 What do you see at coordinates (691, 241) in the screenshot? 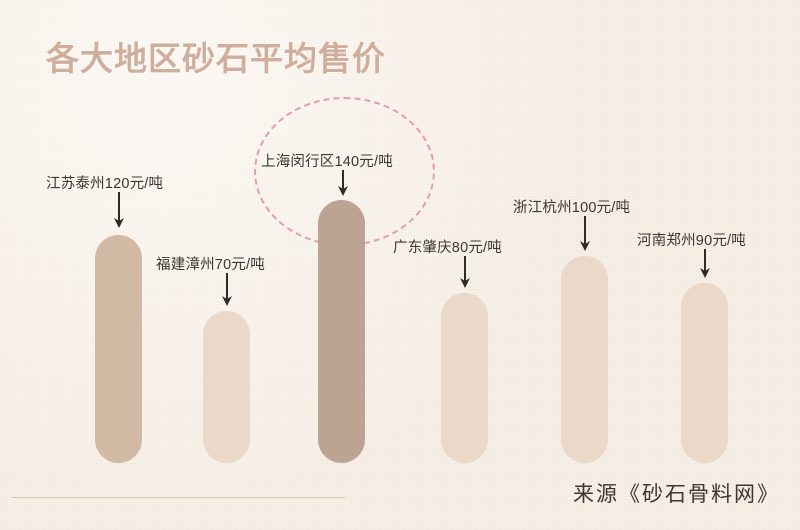
I see `bar-label-河南郑州: 河南郑州90元/吨` at bounding box center [691, 241].